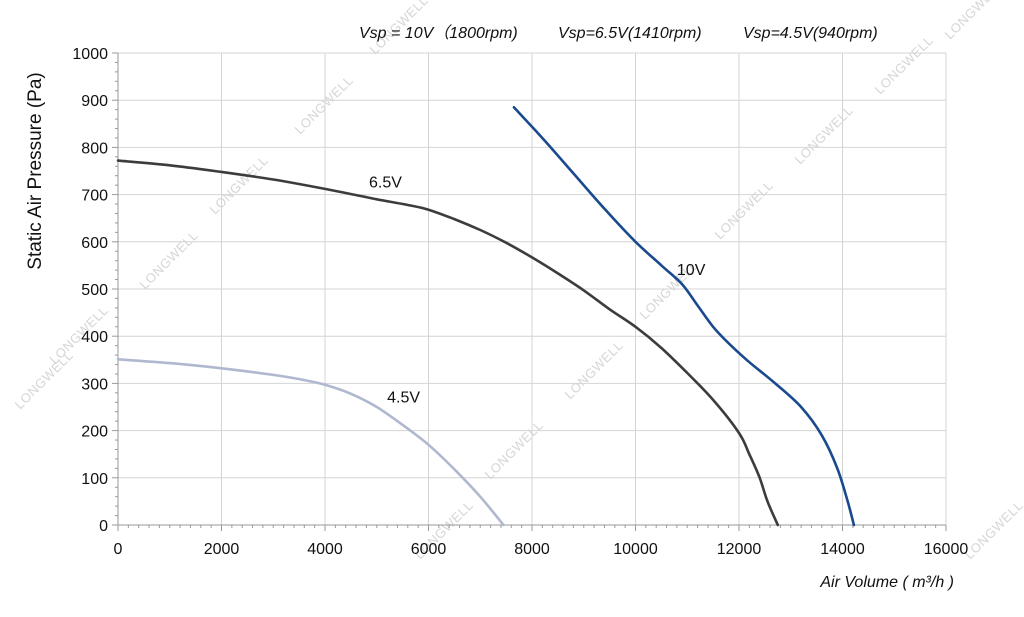 The height and width of the screenshot is (617, 1024). Describe the element at coordinates (635, 549) in the screenshot. I see `x-tick-label: 10000` at that location.